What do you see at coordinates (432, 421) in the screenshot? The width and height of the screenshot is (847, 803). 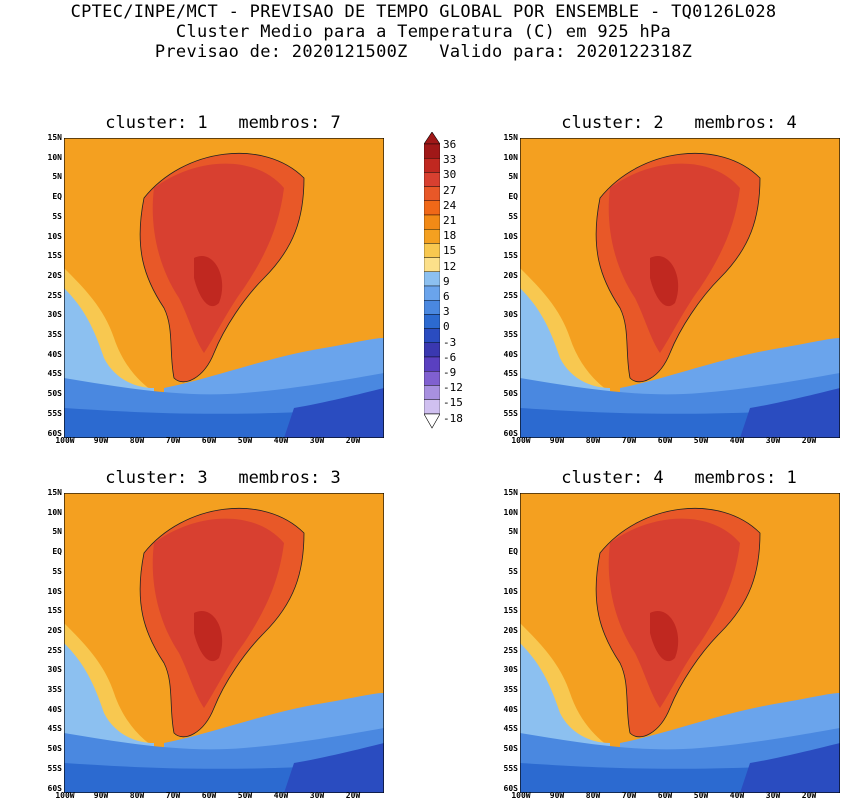 I see `colorbar-bottom-arrow` at bounding box center [432, 421].